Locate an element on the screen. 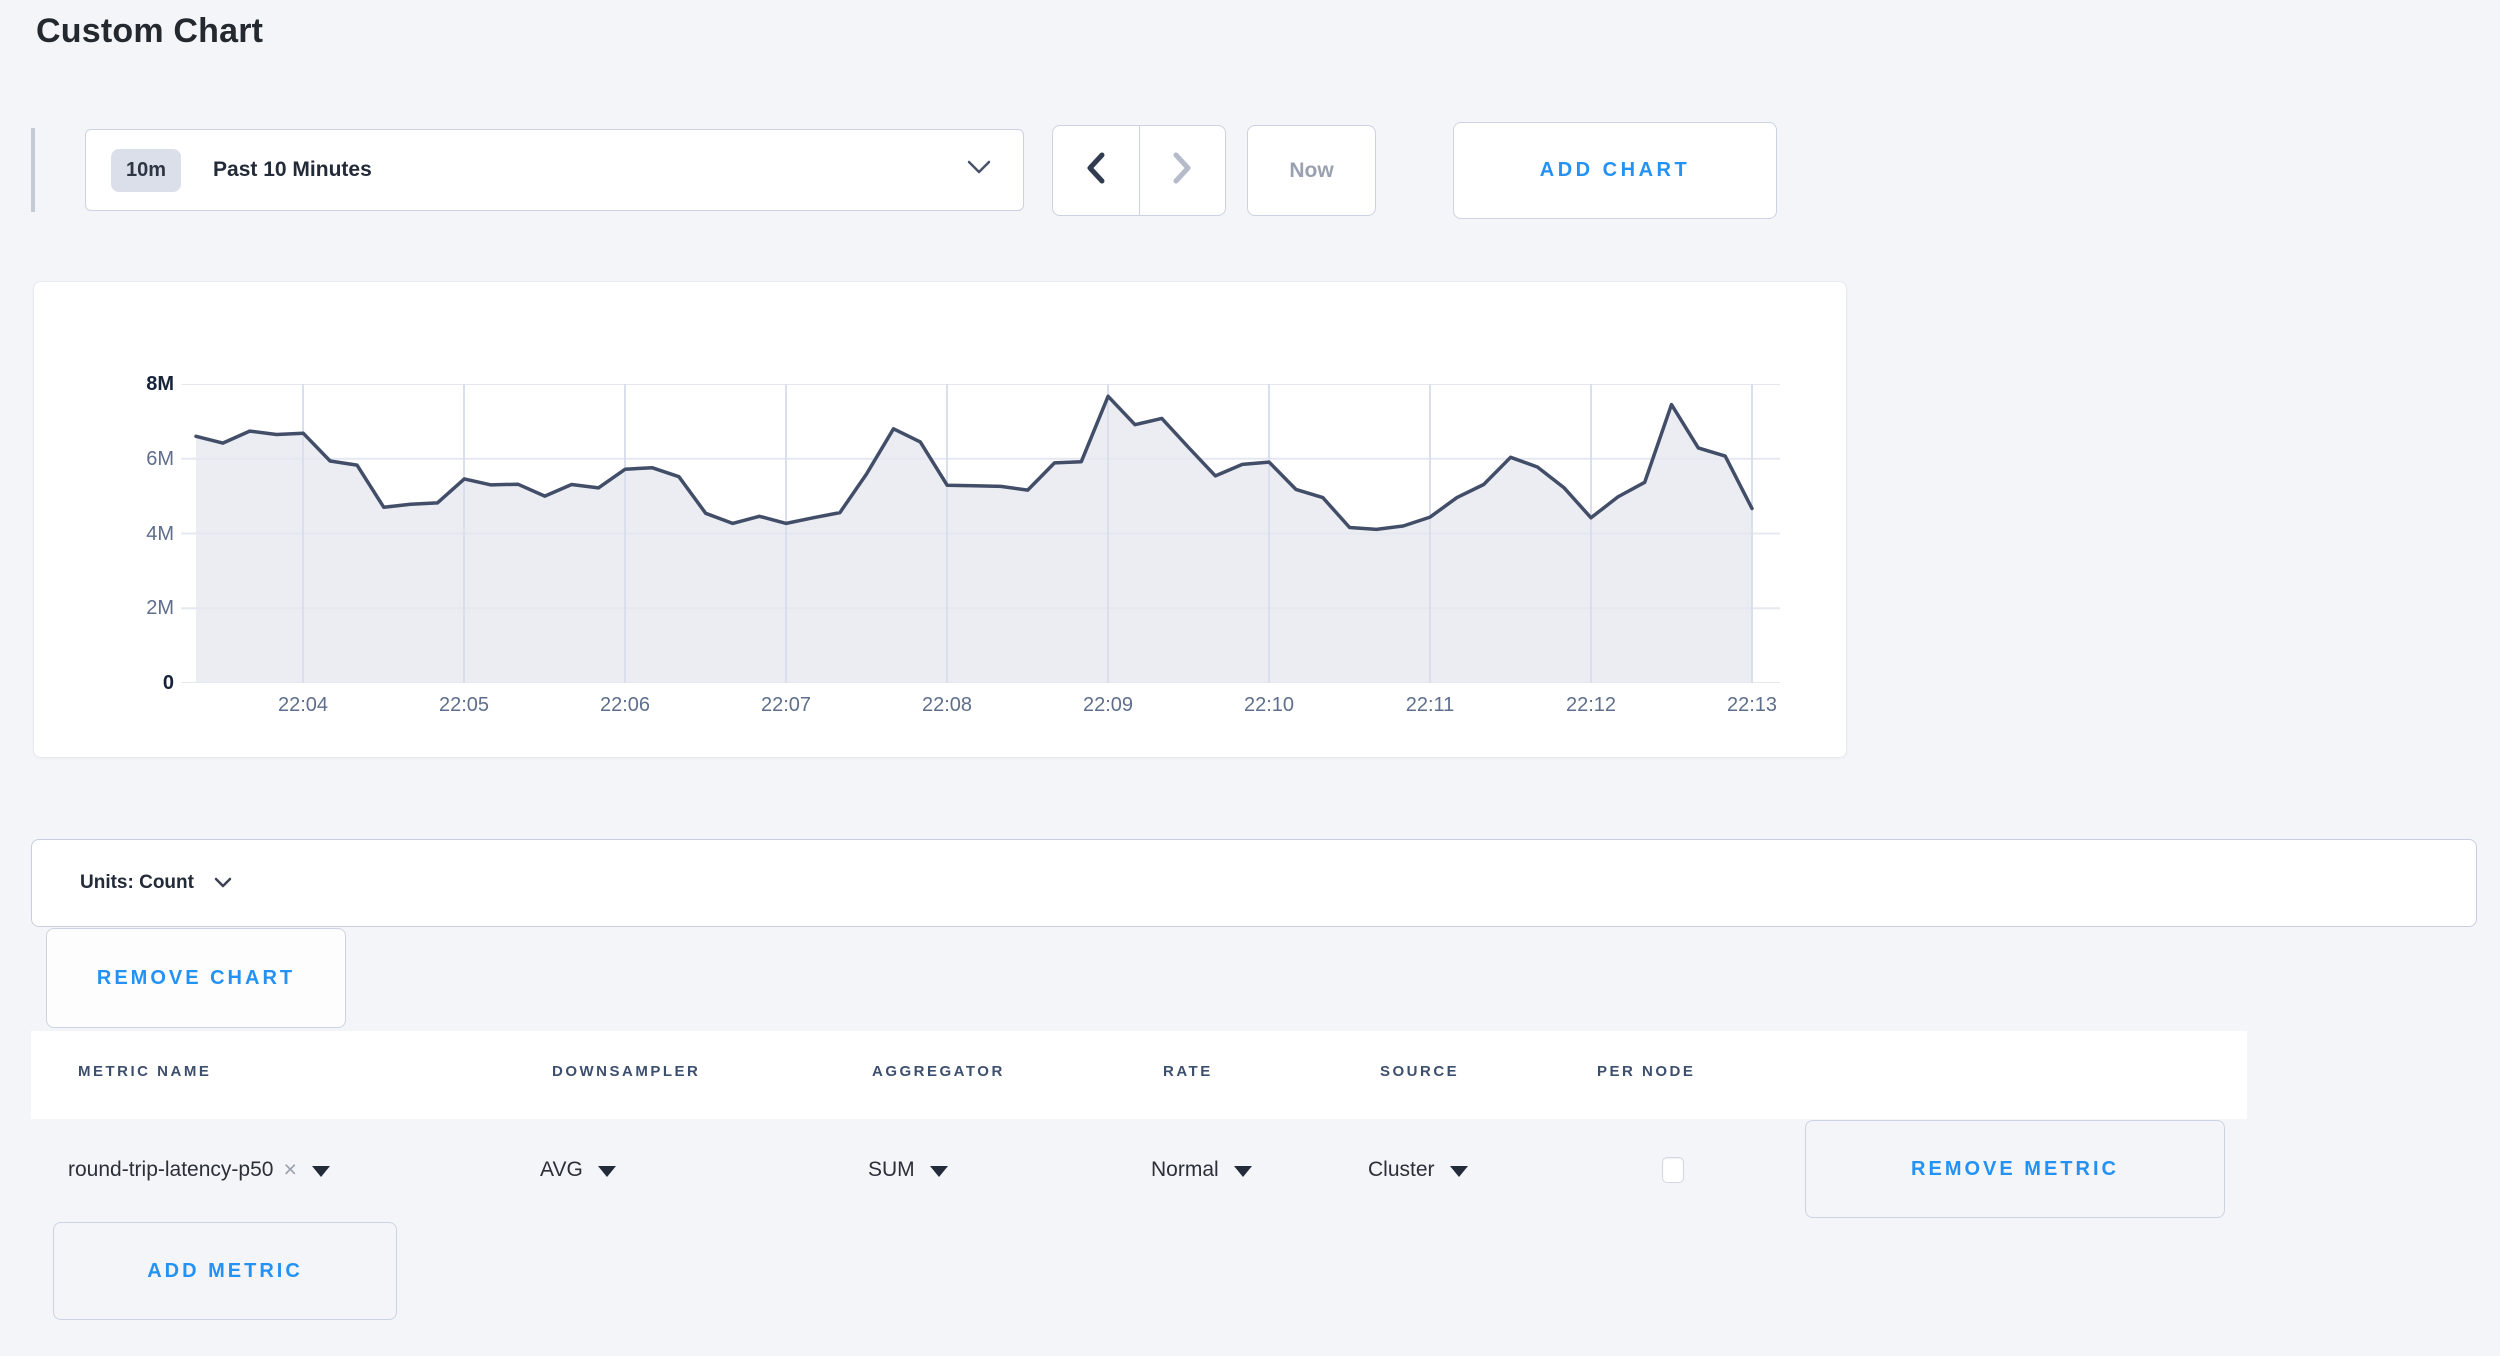 The width and height of the screenshot is (2500, 1356). source-dropdown: Cluster is located at coordinates (1418, 1169).